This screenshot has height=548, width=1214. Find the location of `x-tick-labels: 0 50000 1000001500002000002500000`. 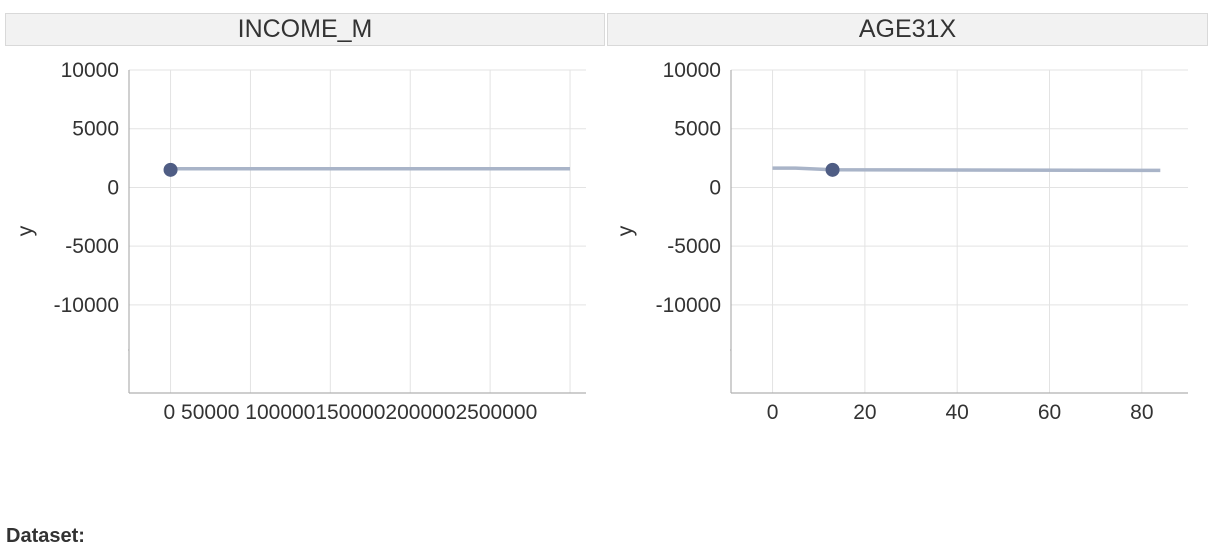

x-tick-labels: 0 50000 1000001500002000002500000 is located at coordinates (351, 412).